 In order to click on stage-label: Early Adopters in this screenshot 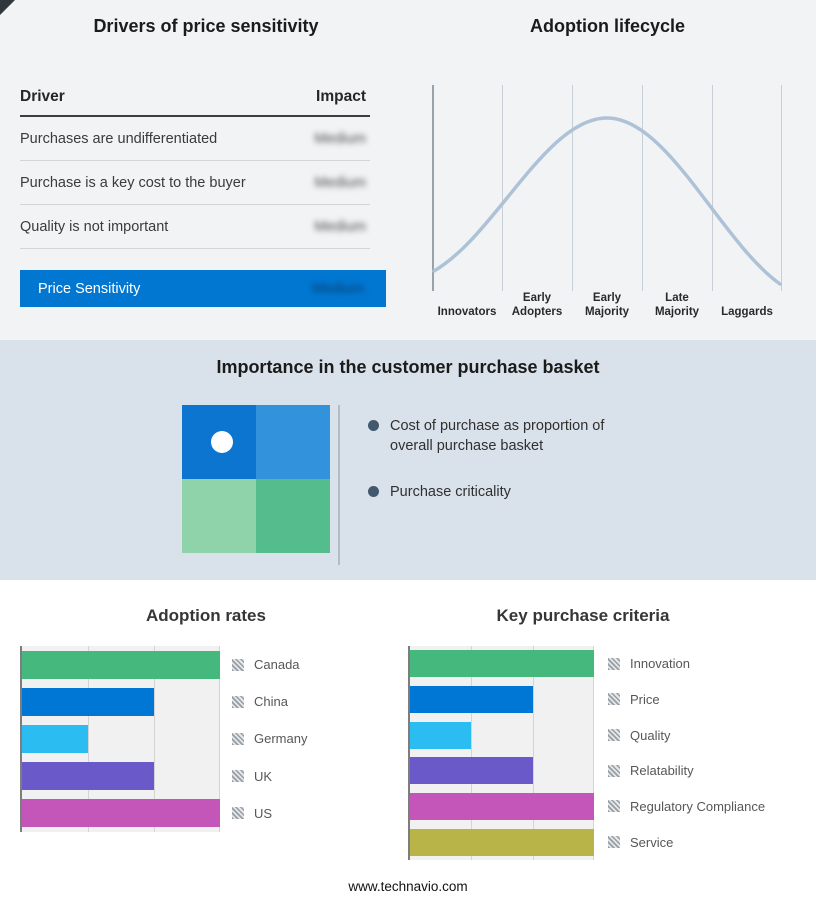, I will do `click(537, 305)`.